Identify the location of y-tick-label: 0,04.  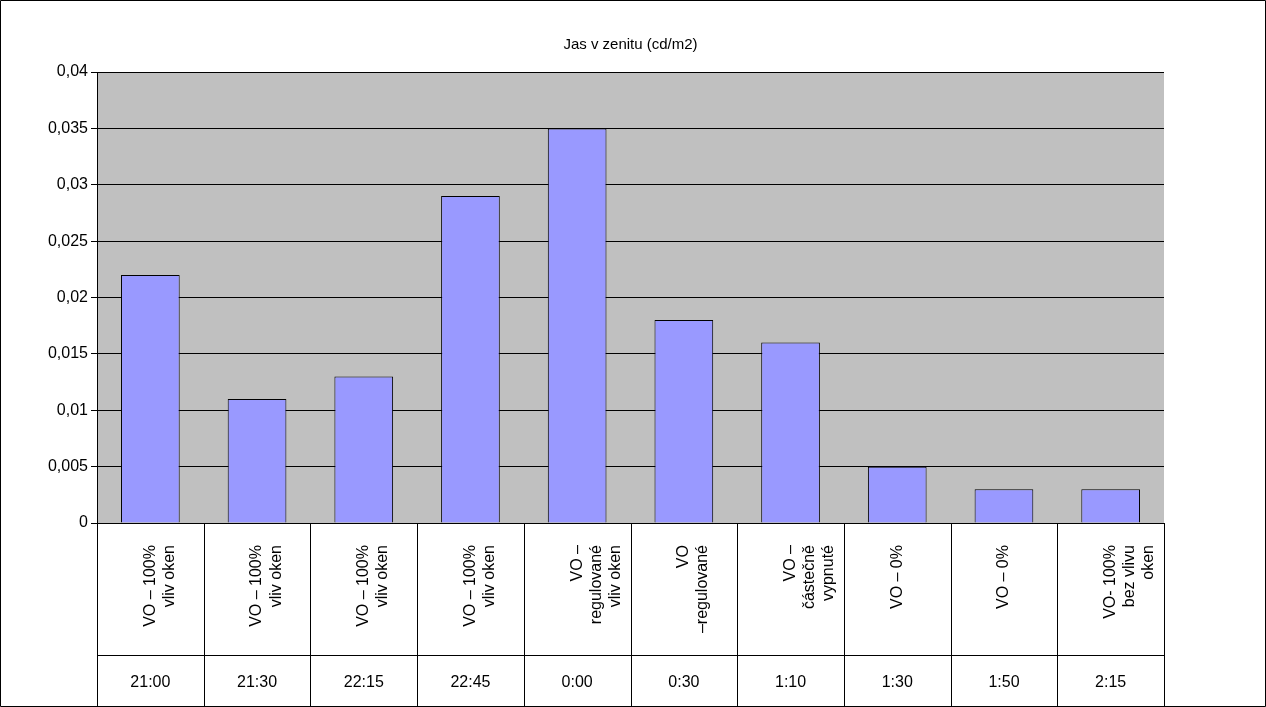
(72, 71).